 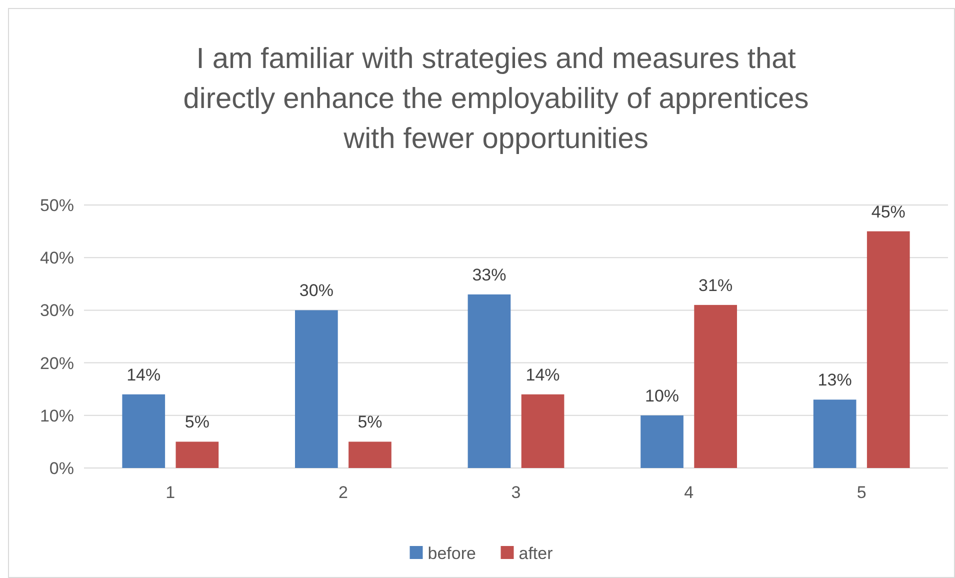 What do you see at coordinates (452, 553) in the screenshot?
I see `legend-label: before` at bounding box center [452, 553].